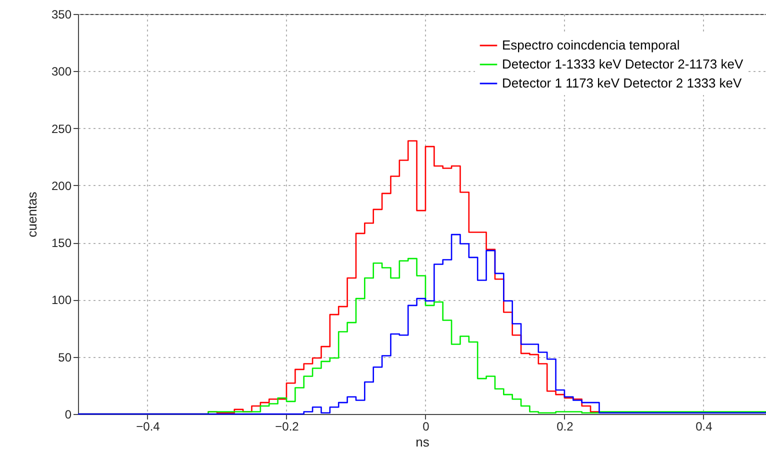  What do you see at coordinates (61, 15) in the screenshot?
I see `y-tick-label: 350` at bounding box center [61, 15].